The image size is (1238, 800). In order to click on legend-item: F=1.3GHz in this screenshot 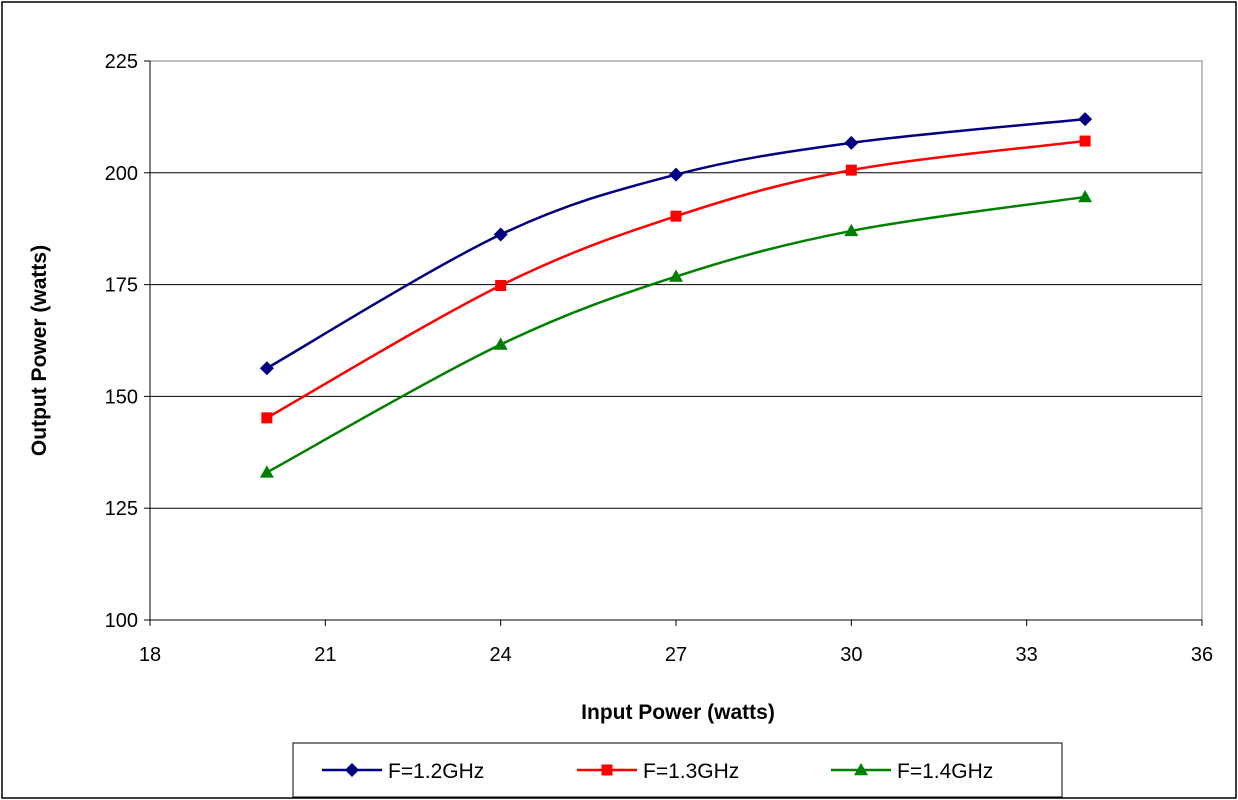, I will do `click(658, 771)`.